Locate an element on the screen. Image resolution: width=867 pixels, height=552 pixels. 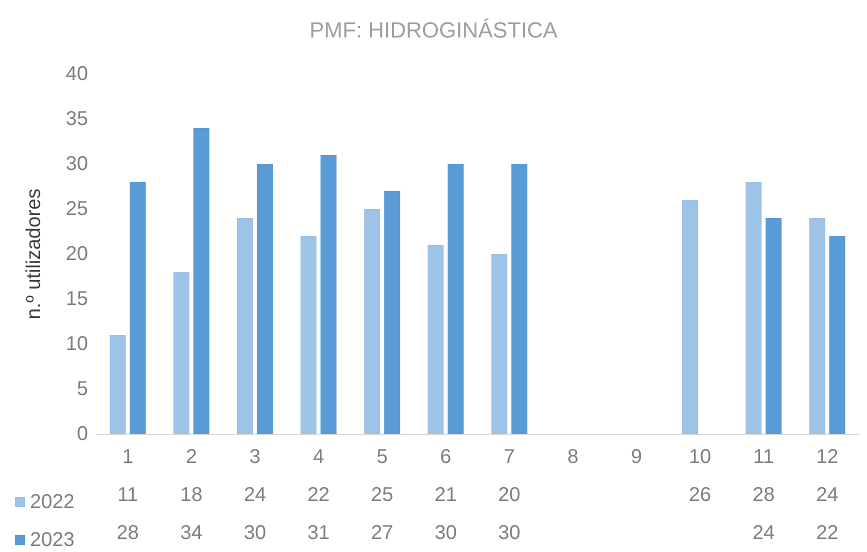
x-tick-label: 2 is located at coordinates (191, 457).